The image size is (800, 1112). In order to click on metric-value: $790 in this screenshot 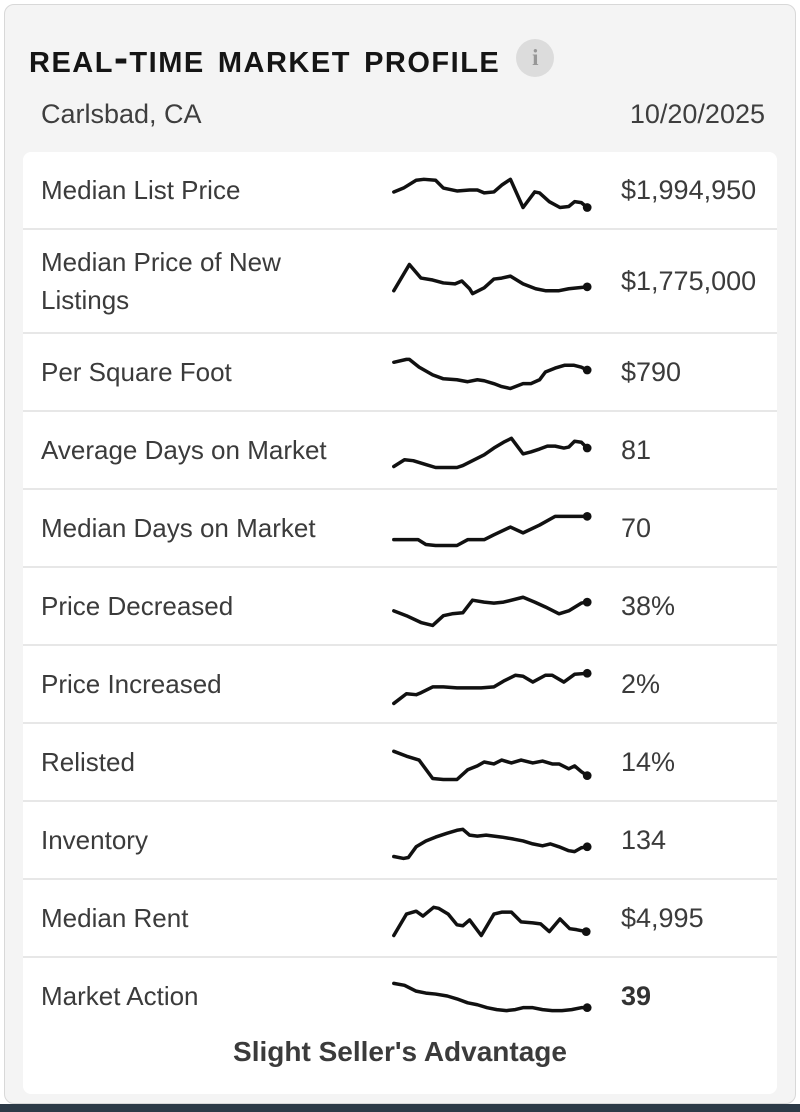, I will do `click(651, 371)`.